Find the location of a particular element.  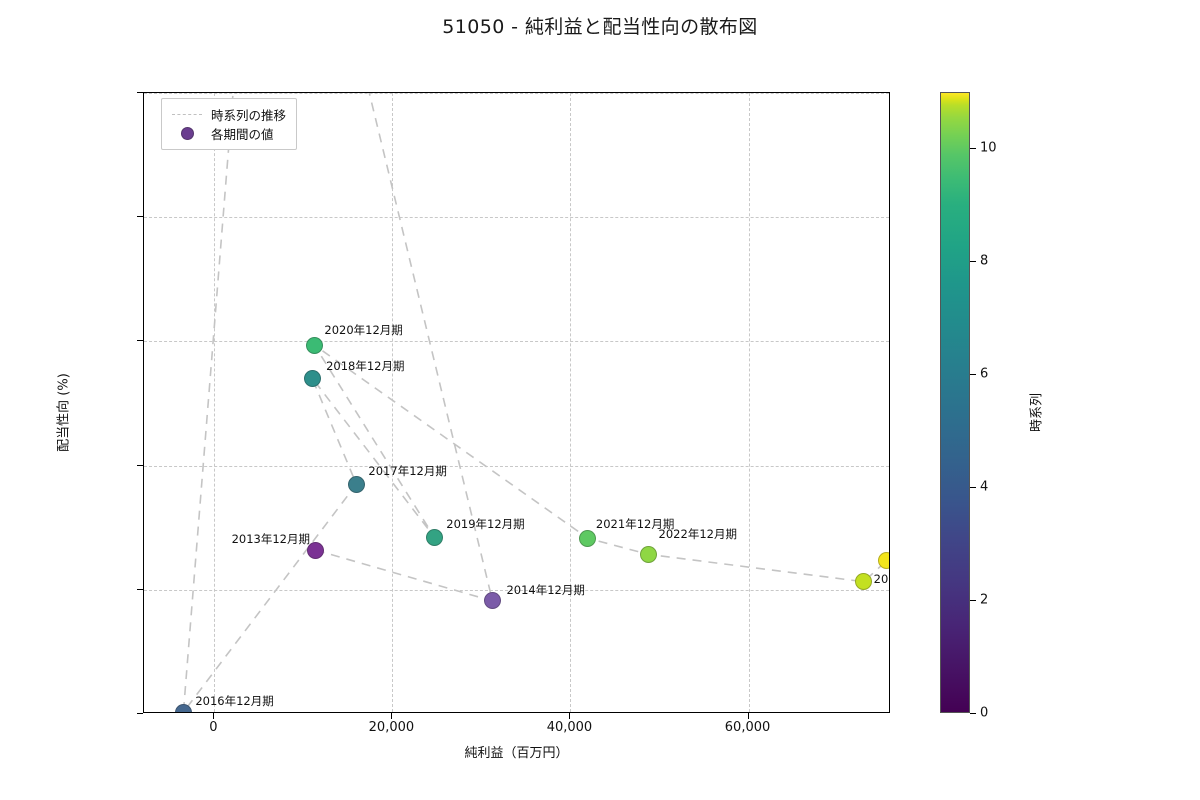

colorbar-tick-label: 2 is located at coordinates (984, 600).